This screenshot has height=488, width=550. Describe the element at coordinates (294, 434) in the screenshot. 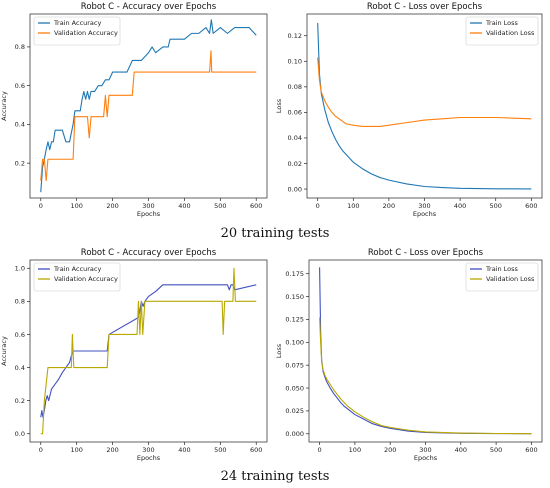

I see `y-tick-label: 0.000` at that location.